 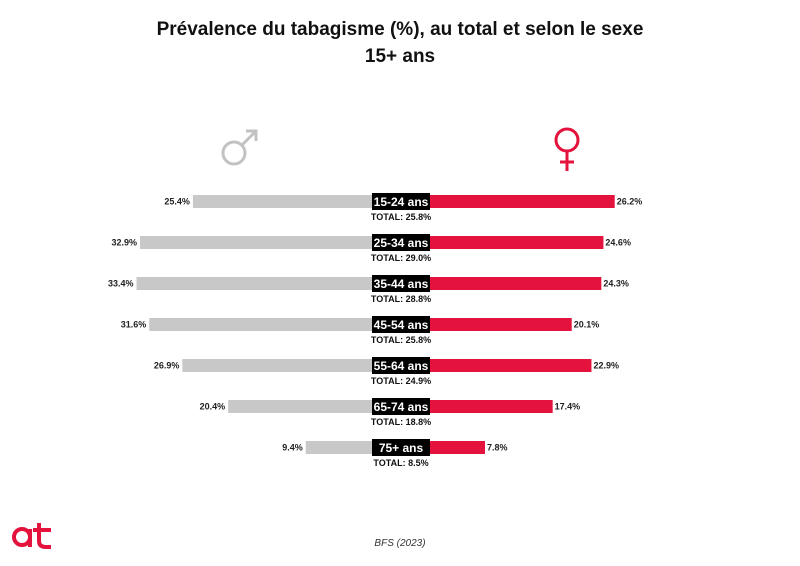 I want to click on source-note: BFS (2023), so click(x=400, y=543).